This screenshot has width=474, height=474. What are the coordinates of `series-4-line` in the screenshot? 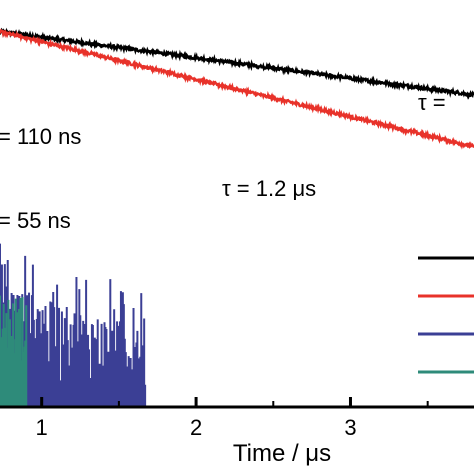 It's located at (14, 351).